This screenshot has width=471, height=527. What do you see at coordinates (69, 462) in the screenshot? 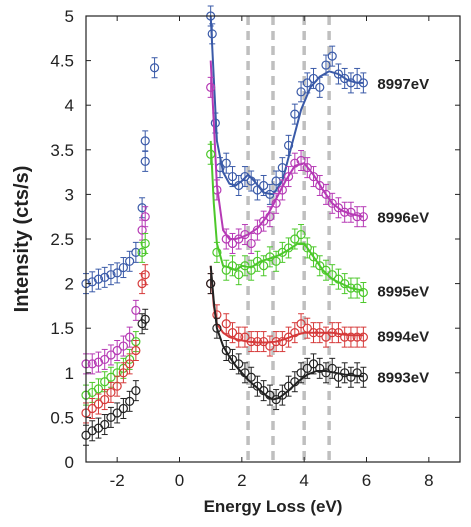
I see `y-tick-label: 0` at bounding box center [69, 462].